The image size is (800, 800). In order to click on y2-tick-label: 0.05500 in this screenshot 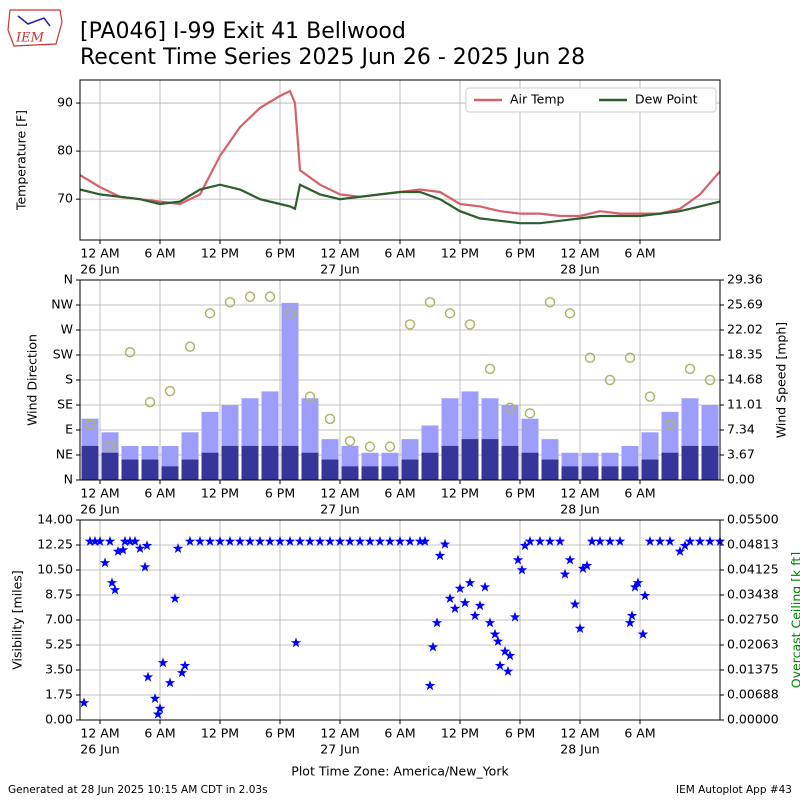, I will do `click(753, 519)`.